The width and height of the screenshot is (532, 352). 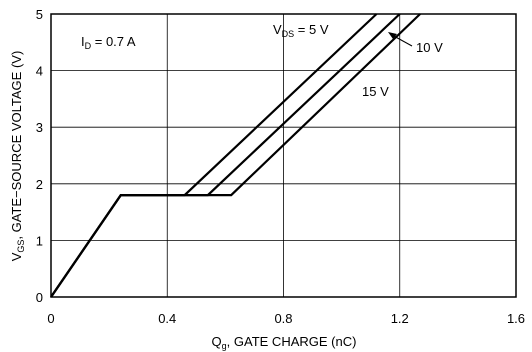 What do you see at coordinates (39, 71) in the screenshot?
I see `y-tick-label: 4` at bounding box center [39, 71].